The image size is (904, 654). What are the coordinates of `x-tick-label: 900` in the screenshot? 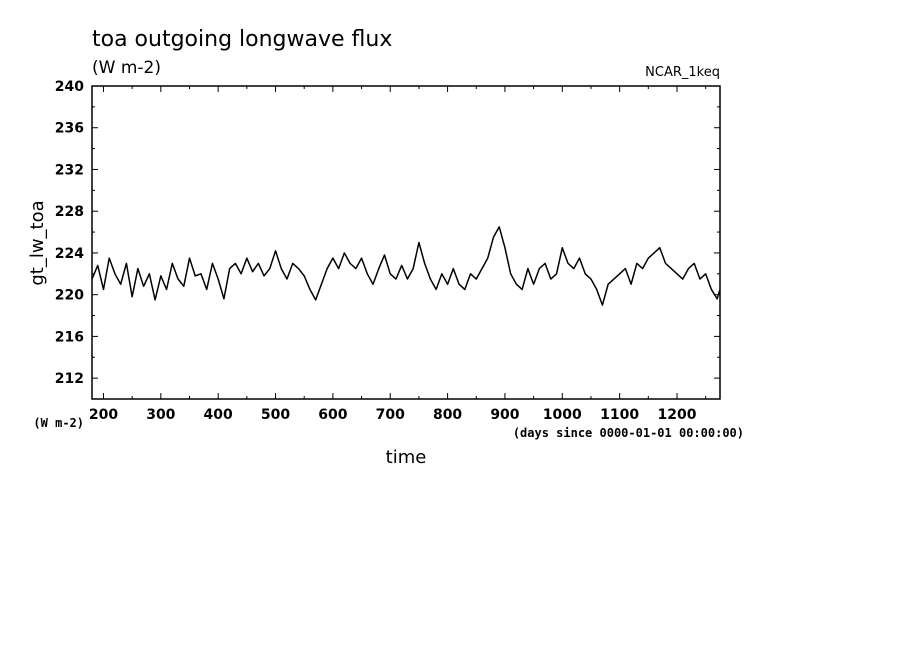 It's located at (504, 415).